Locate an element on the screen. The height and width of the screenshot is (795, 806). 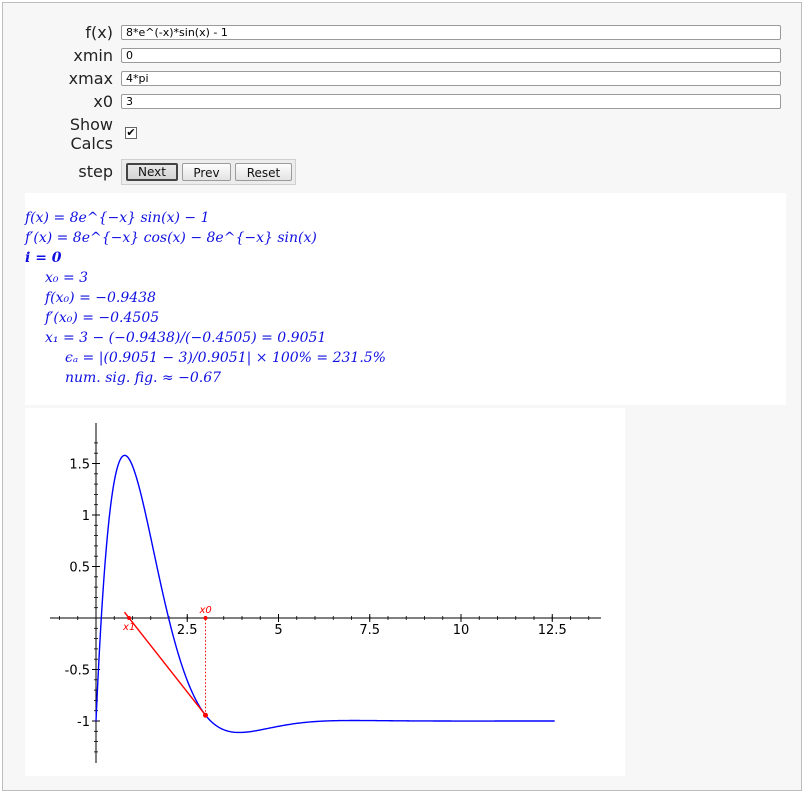
x1-point is located at coordinates (129, 618).